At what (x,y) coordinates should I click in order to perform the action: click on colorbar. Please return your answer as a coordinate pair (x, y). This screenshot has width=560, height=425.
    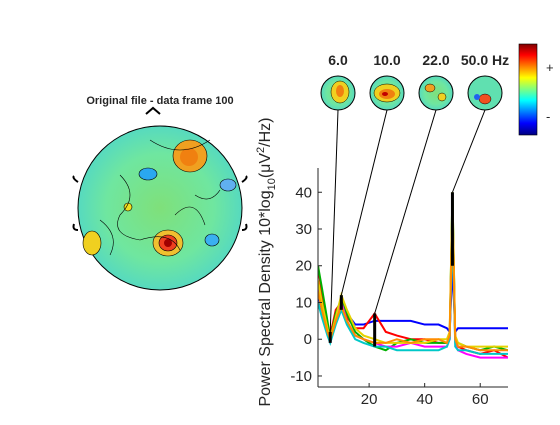
    Looking at the image, I should click on (528, 89).